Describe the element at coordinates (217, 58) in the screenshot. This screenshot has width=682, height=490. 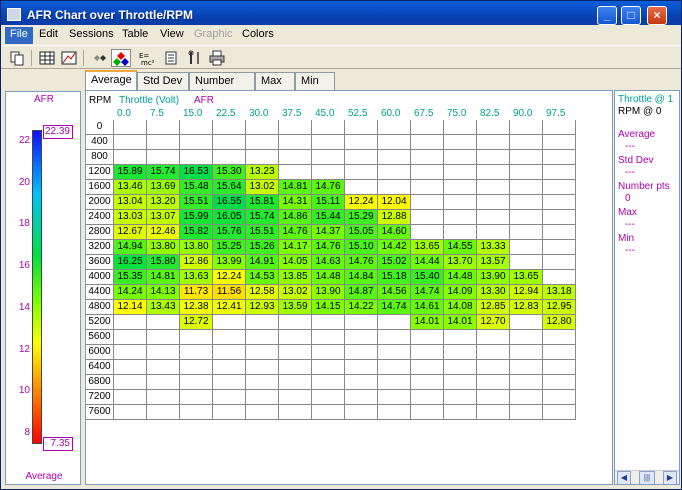
I see `print-icon` at that location.